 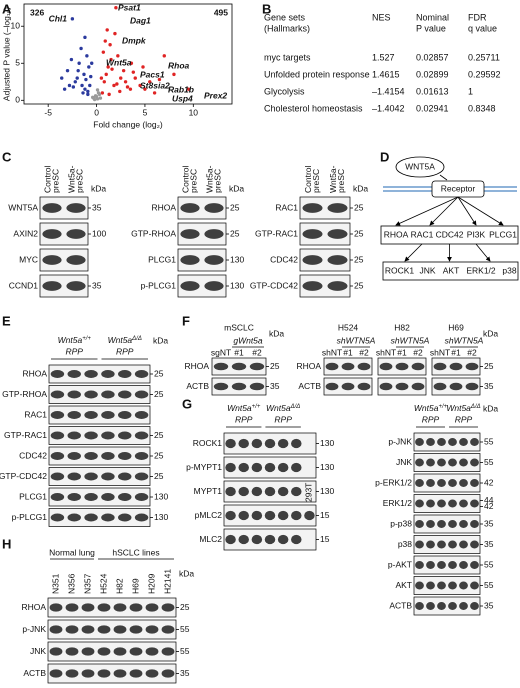 I want to click on table-header: Gene sets, so click(x=285, y=17).